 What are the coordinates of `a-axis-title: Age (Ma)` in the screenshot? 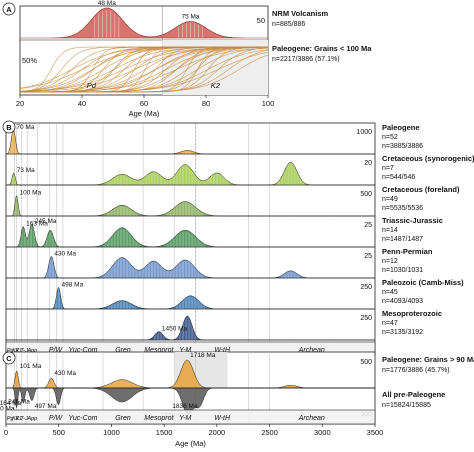 It's located at (144, 113).